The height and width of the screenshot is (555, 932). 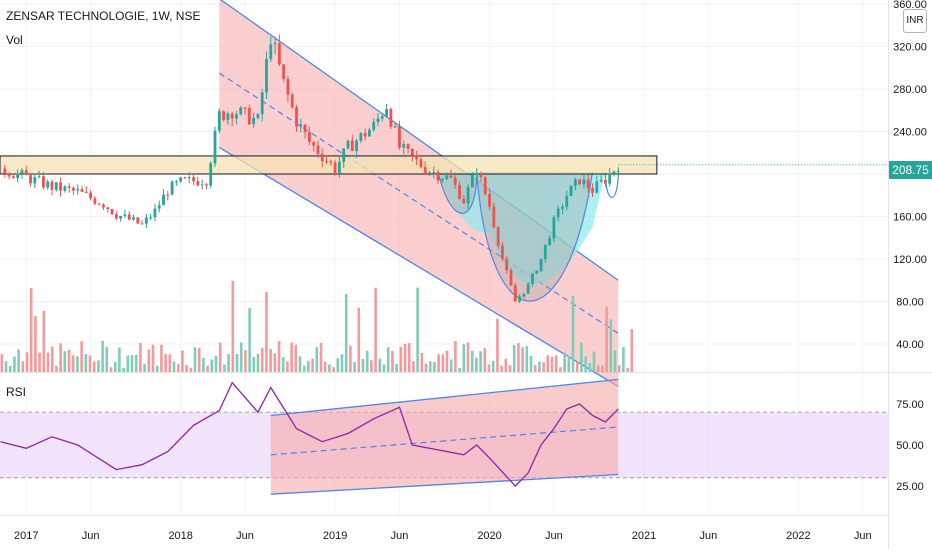 I want to click on time-tick-label: 2018, so click(x=180, y=536).